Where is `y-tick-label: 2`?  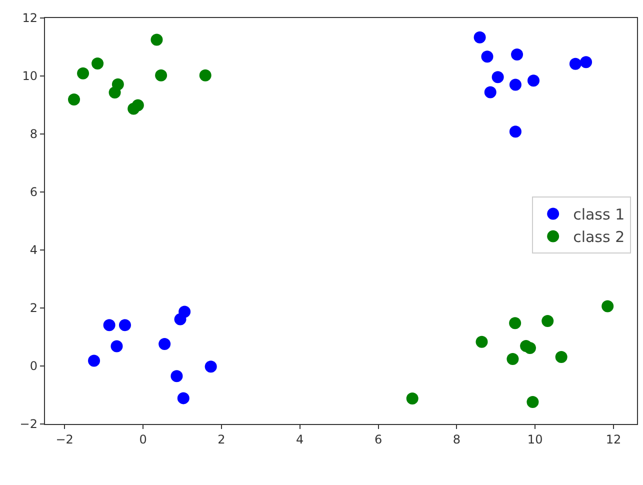
y-tick-label: 2 is located at coordinates (34, 308).